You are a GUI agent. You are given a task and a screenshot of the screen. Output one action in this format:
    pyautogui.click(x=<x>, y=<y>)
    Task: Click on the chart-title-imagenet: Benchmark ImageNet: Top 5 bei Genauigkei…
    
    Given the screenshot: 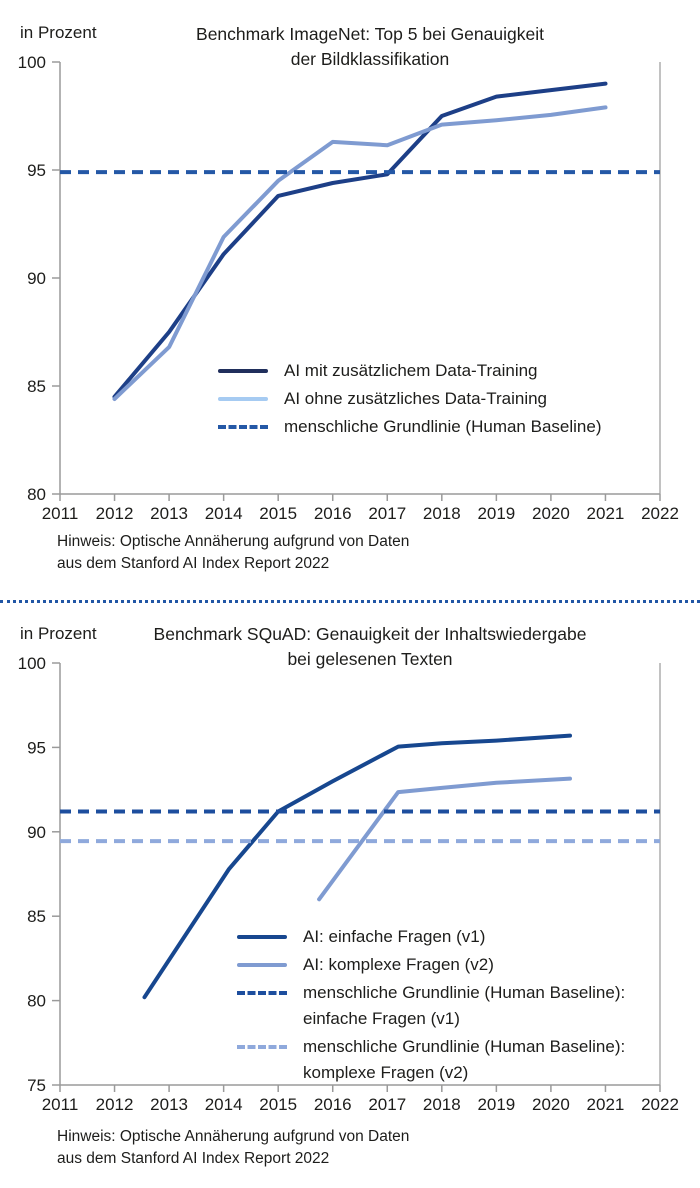 What is the action you would take?
    pyautogui.click(x=370, y=46)
    